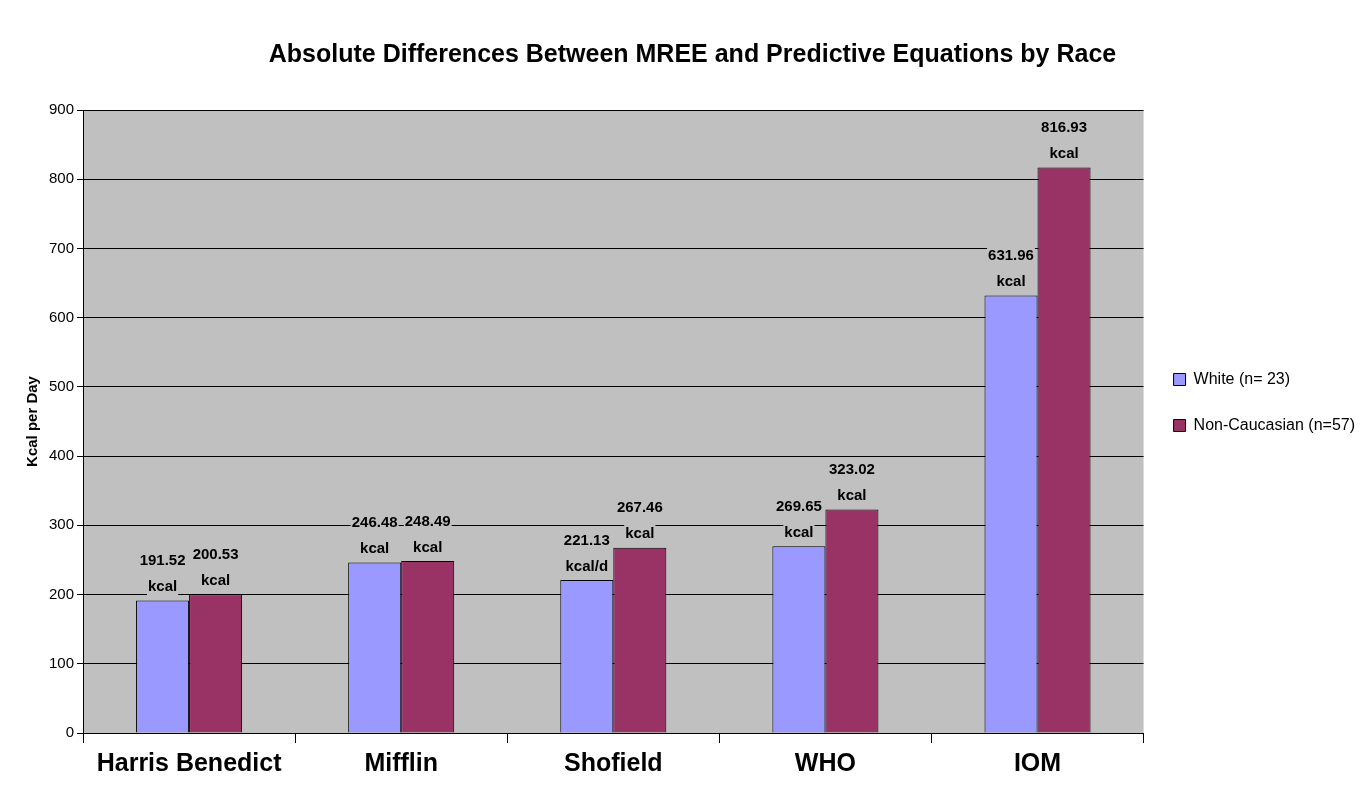 The height and width of the screenshot is (795, 1371). What do you see at coordinates (401, 761) in the screenshot?
I see `x-tick-label: Mifflin` at bounding box center [401, 761].